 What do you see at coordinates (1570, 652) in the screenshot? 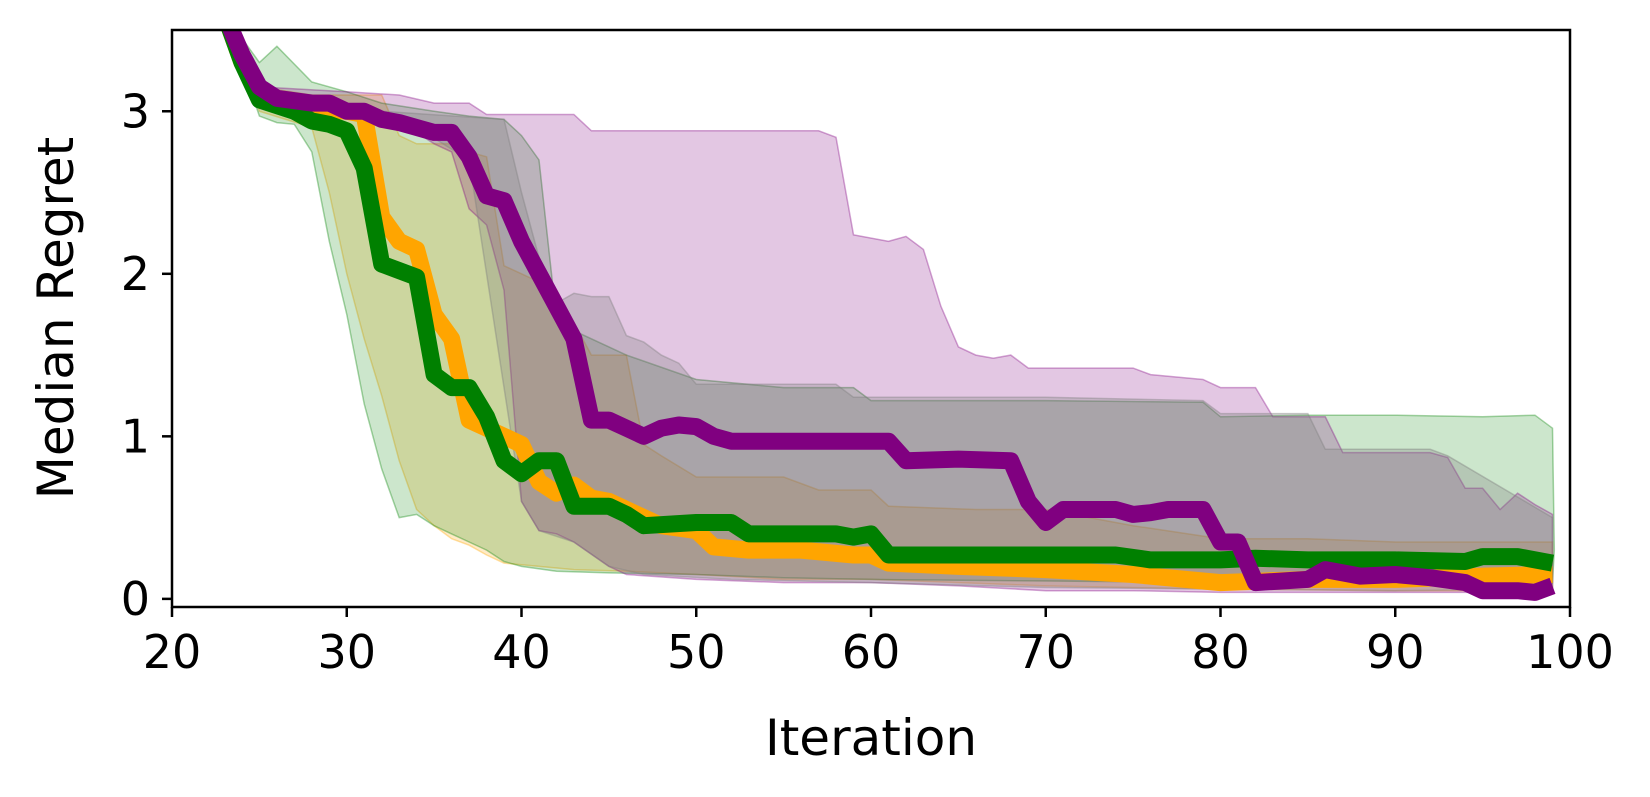
I see `x-tick-label: 100` at bounding box center [1570, 652].